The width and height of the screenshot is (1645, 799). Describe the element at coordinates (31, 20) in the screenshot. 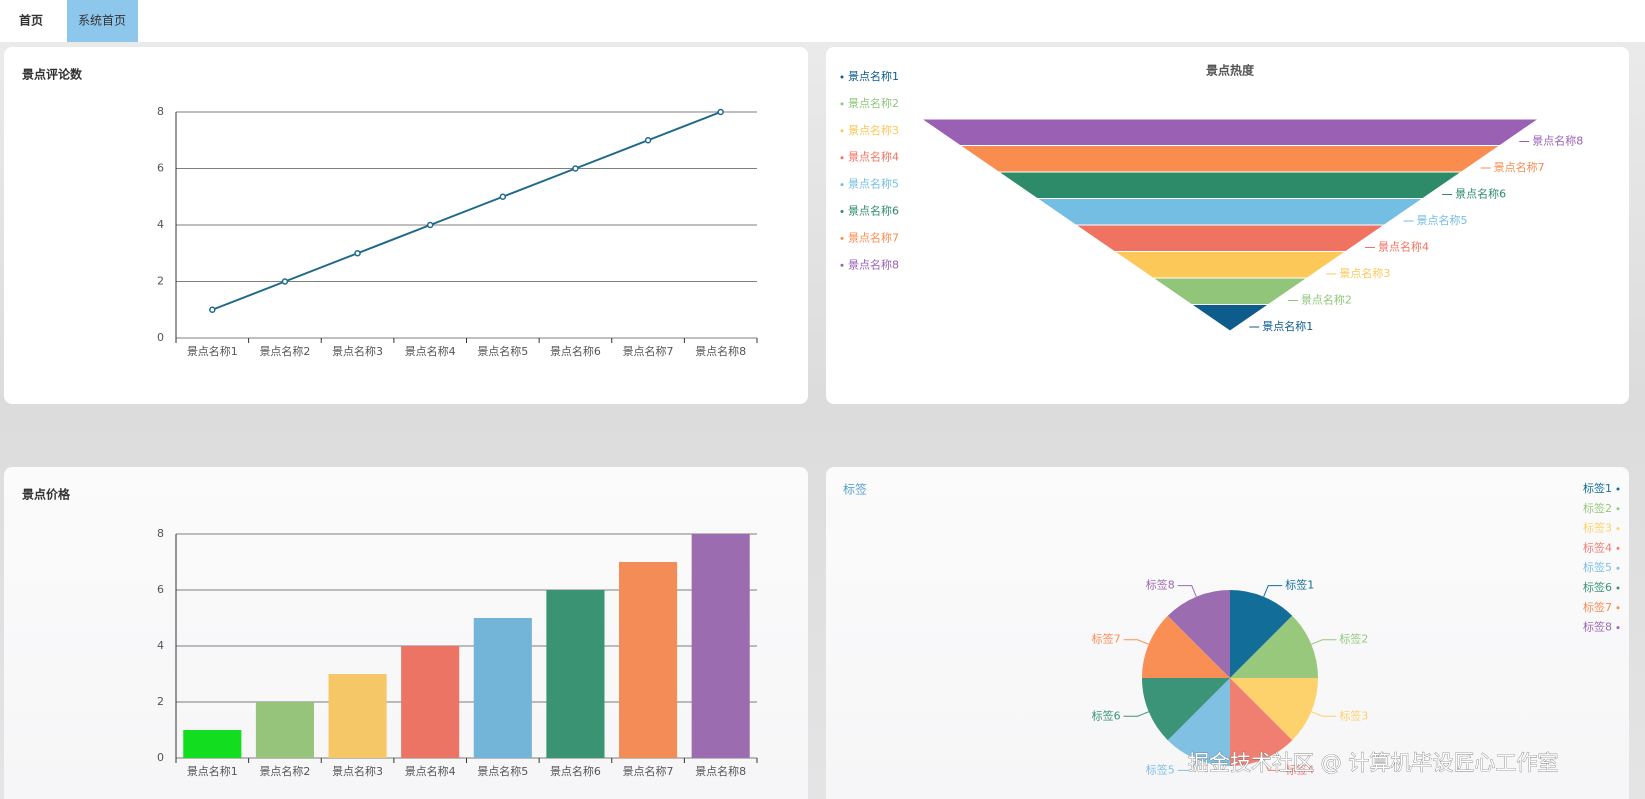

I see `tab: 首页` at that location.